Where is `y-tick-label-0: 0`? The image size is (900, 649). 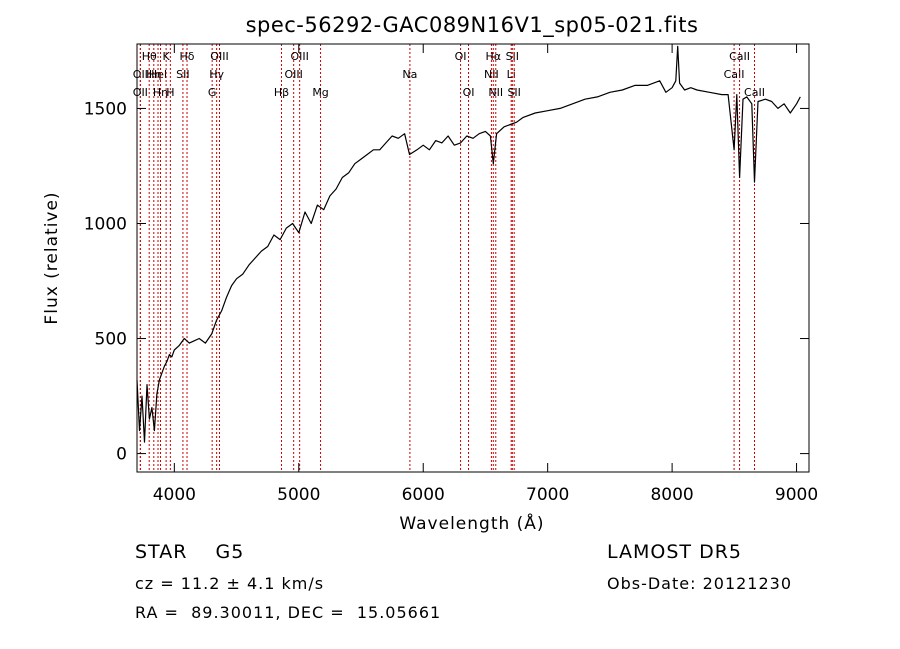
y-tick-label-0: 0 is located at coordinates (121, 455).